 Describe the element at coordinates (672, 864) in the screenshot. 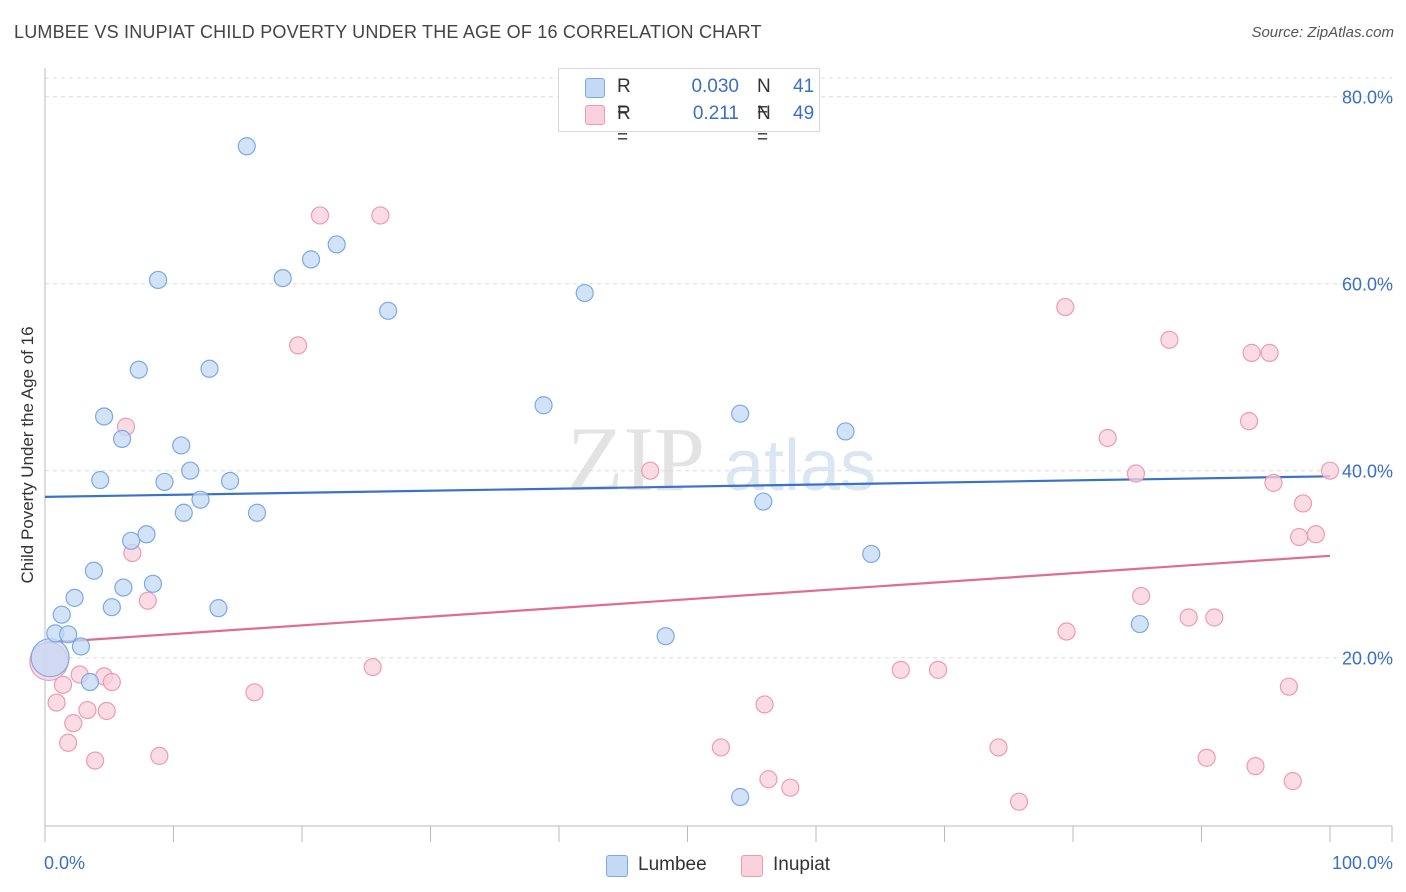

I see `legend-label-lumbee: Lumbee` at that location.